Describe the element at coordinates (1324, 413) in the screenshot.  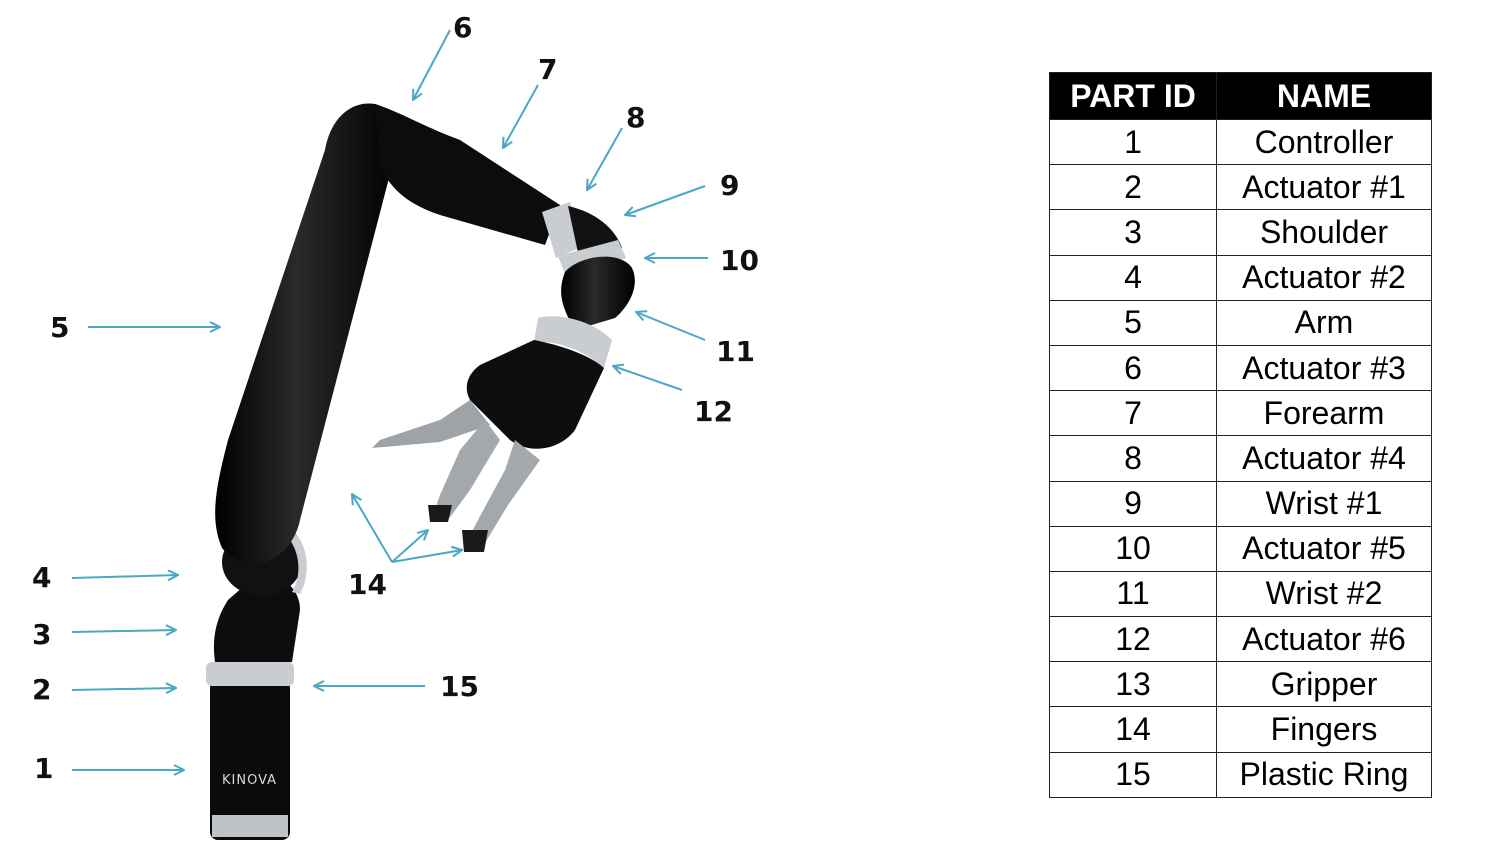
I see `cell-name: Forearm` at that location.